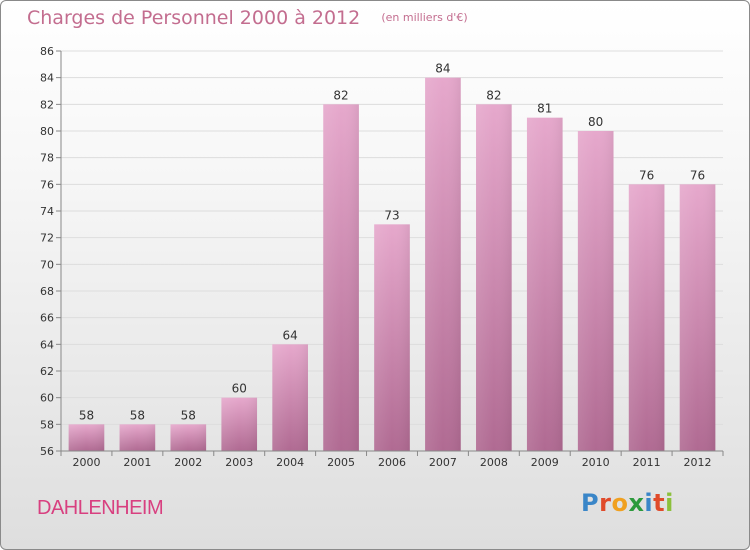 Image resolution: width=750 pixels, height=550 pixels. Describe the element at coordinates (47, 51) in the screenshot. I see `y-tick-label: 86` at that location.